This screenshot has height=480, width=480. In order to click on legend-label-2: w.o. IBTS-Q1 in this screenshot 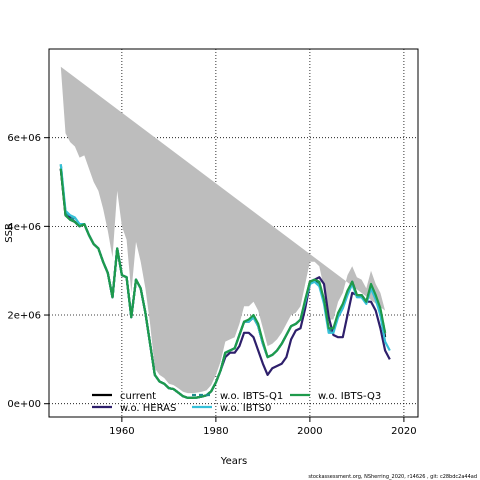, I will do `click(251, 396)`.